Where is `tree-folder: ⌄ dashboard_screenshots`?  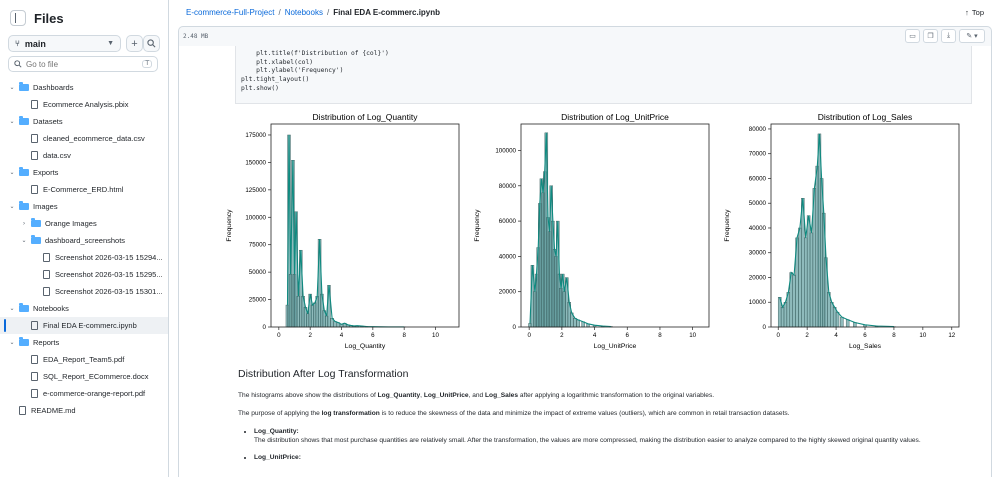
tree-folder: ⌄ dashboard_screenshots is located at coordinates (84, 240).